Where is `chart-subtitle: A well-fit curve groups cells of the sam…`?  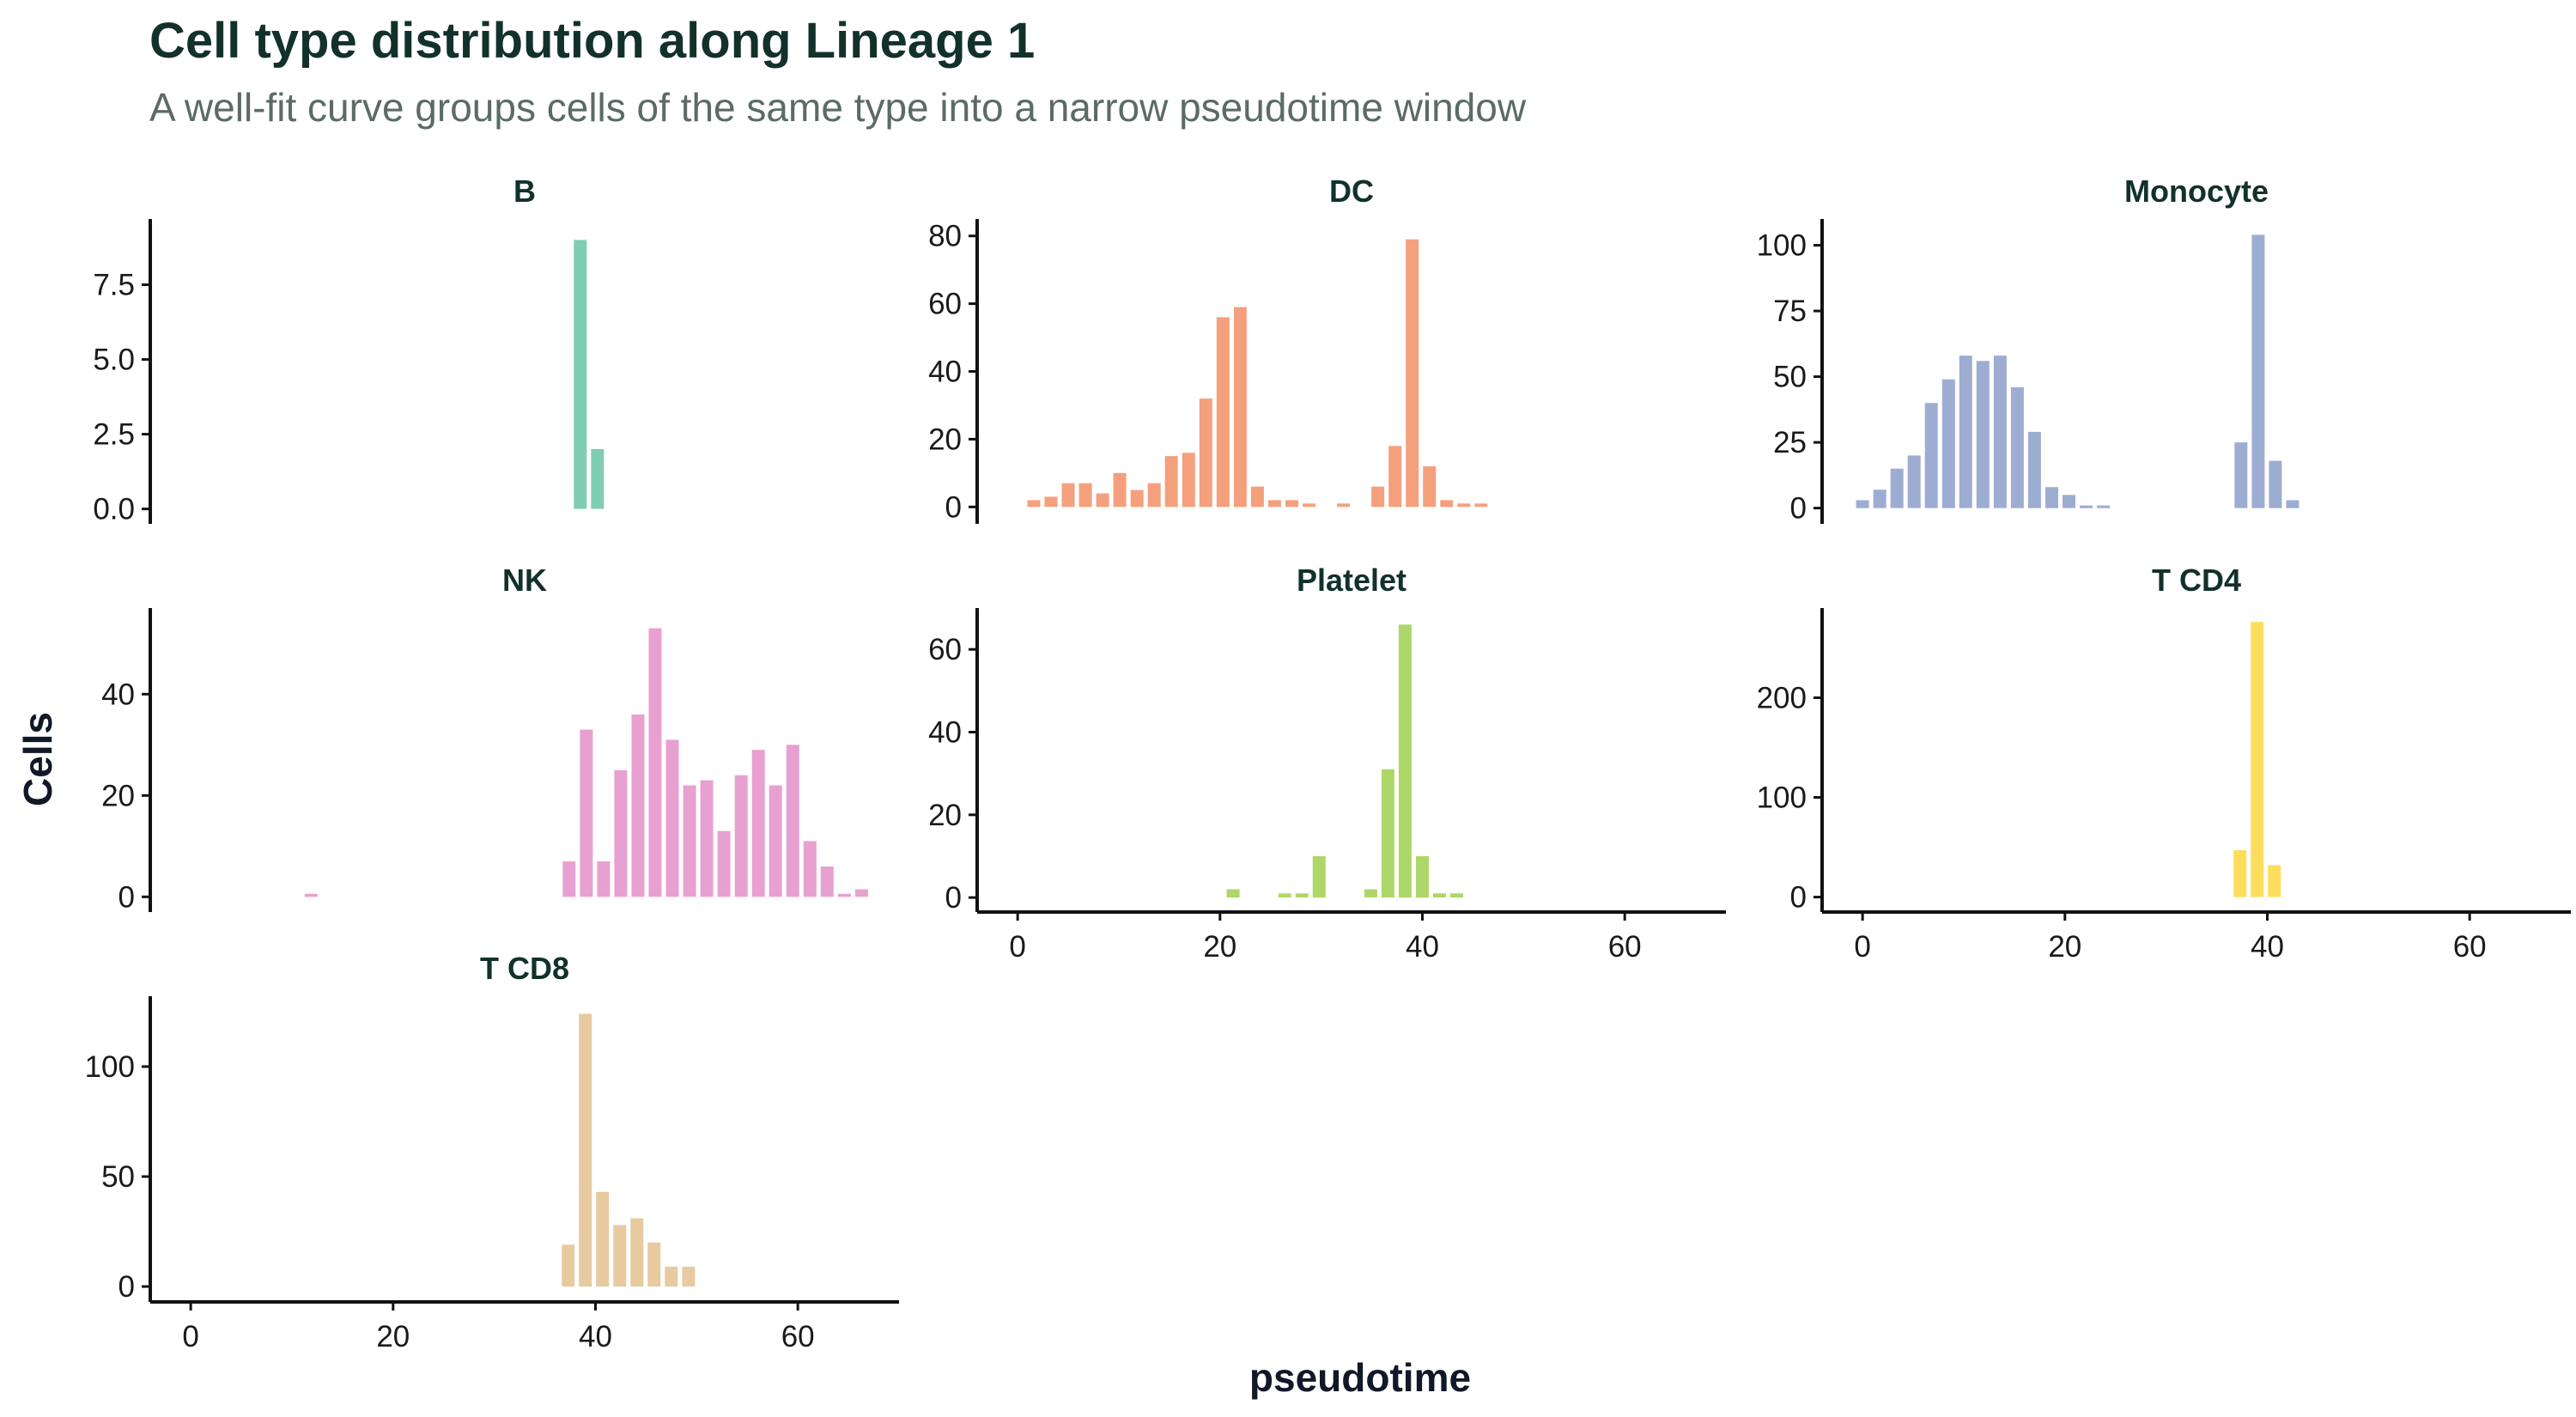
chart-subtitle: A well-fit curve groups cells of the sam… is located at coordinates (838, 107).